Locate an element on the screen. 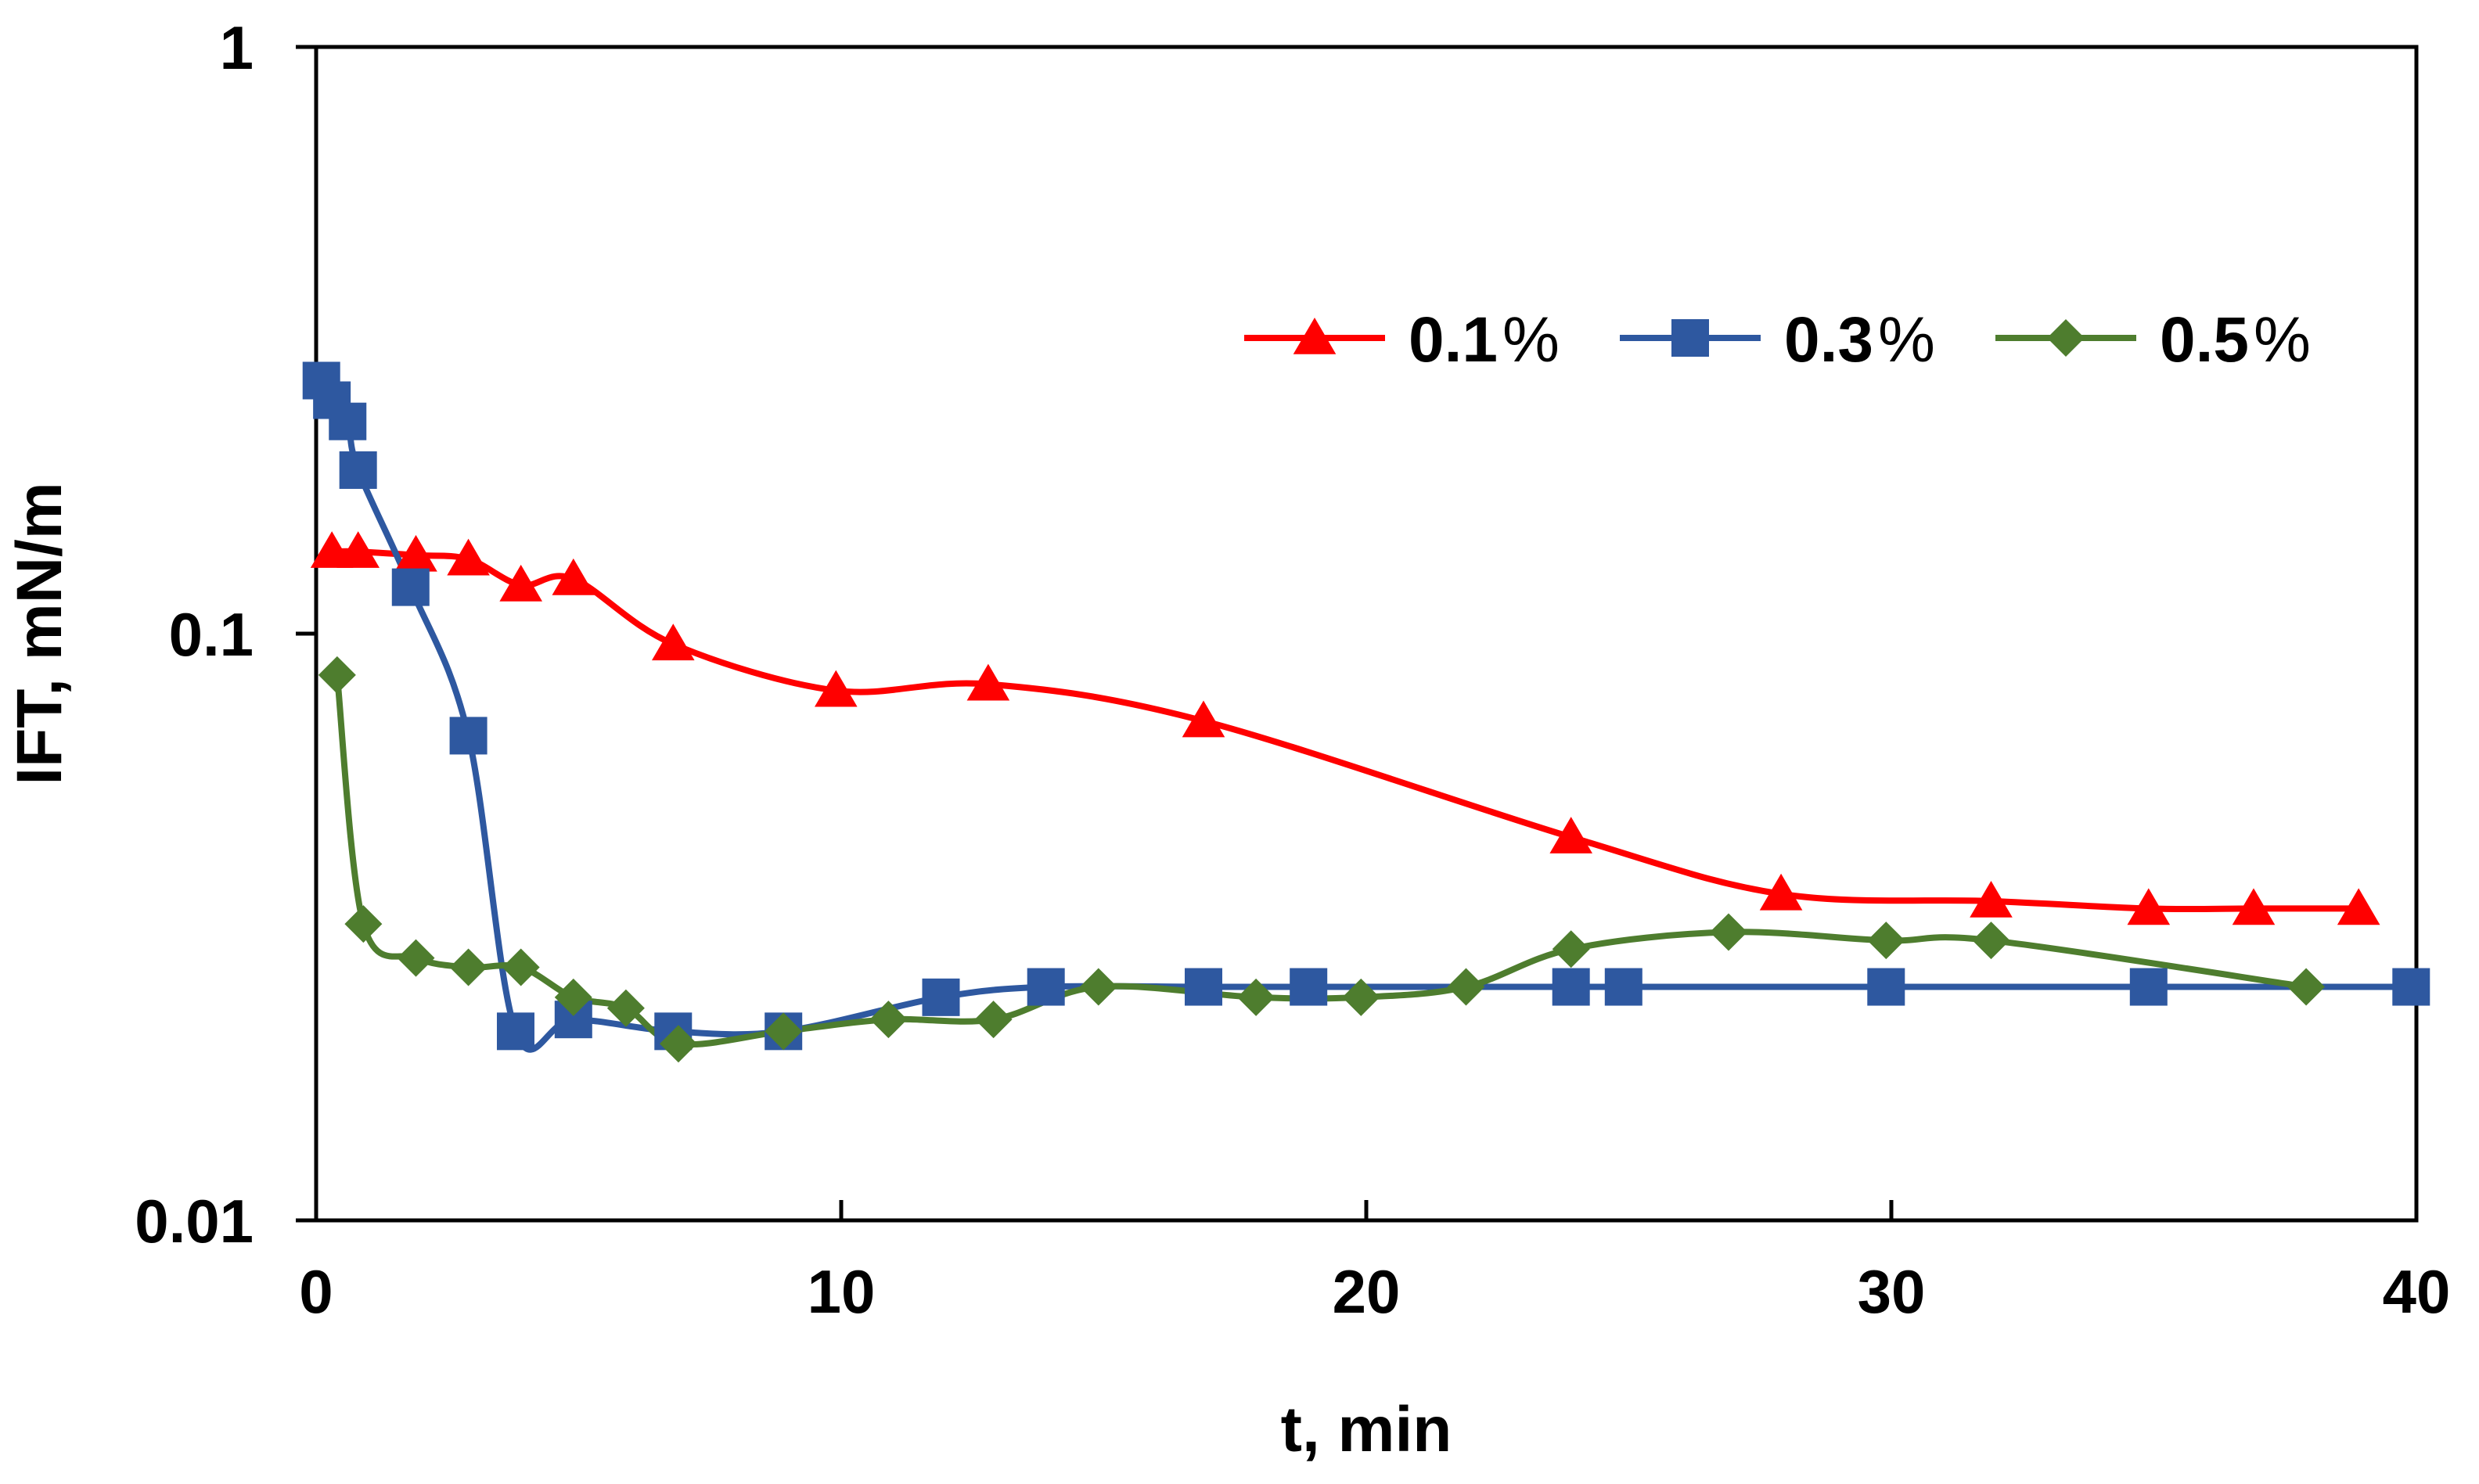 This screenshot has height=1484, width=2479. x-tick-label: 30 is located at coordinates (1892, 1291).